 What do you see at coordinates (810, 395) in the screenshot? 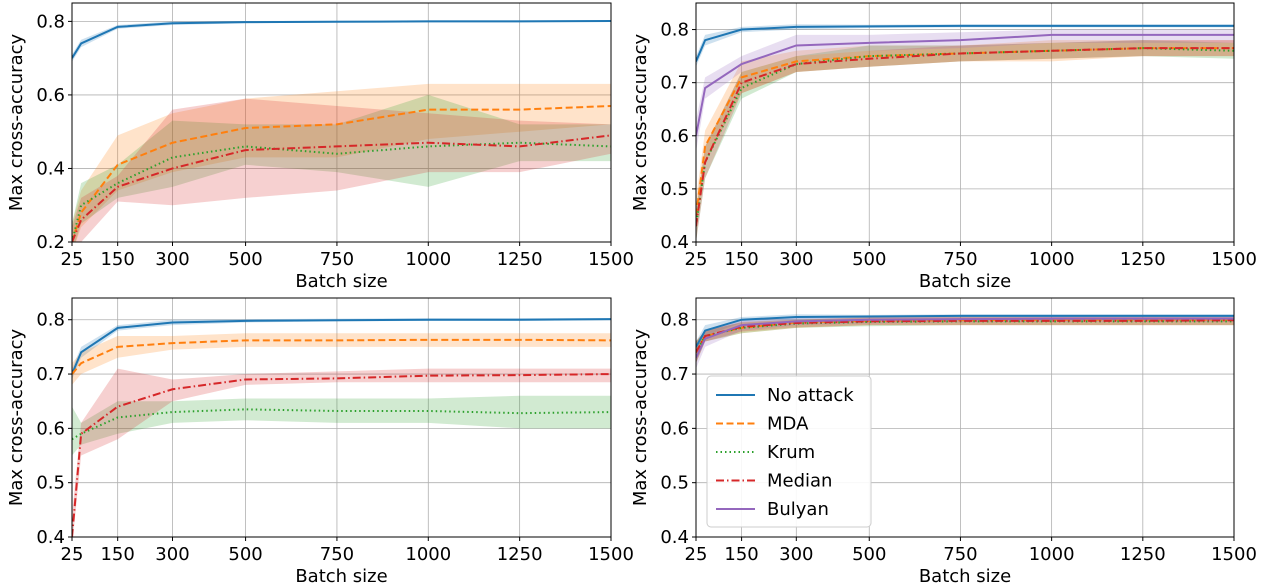
I see `legend-label-no-attack: No attack` at bounding box center [810, 395].